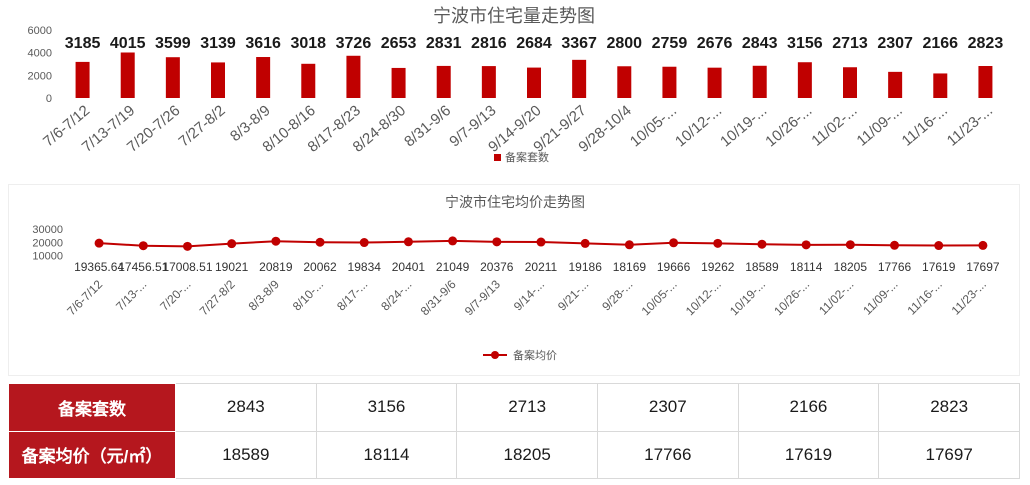  What do you see at coordinates (535, 355) in the screenshot?
I see `legend-label: 备案均价` at bounding box center [535, 355].